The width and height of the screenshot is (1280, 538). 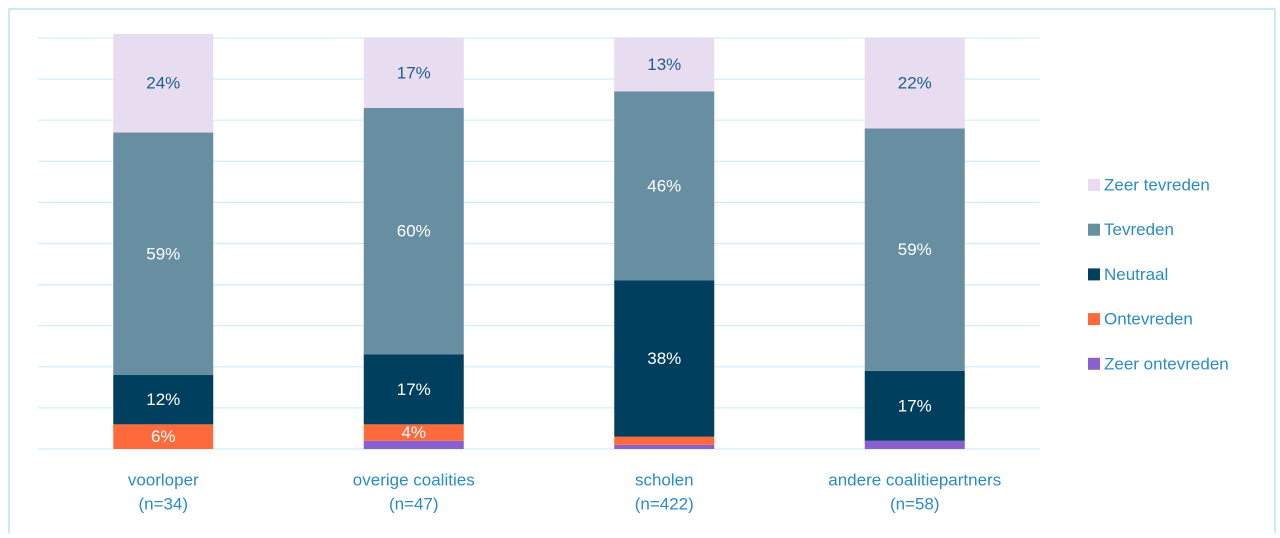 I want to click on x-tick-label: (n=422), so click(x=664, y=503).